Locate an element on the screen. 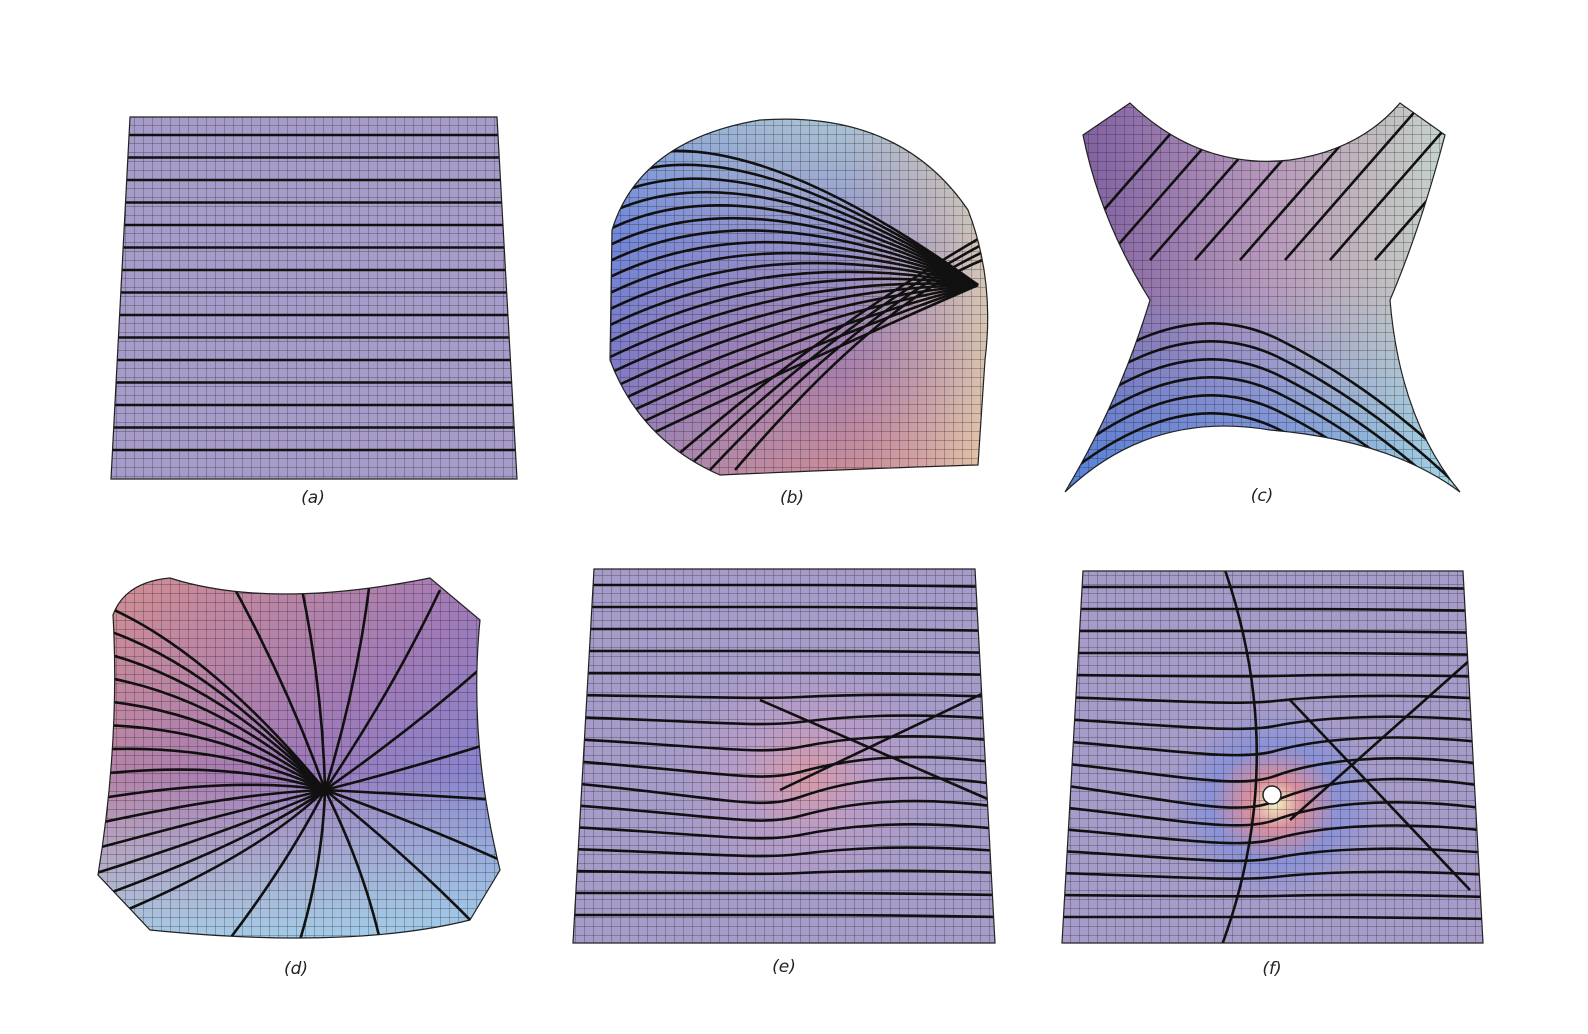  panel-b is located at coordinates (799, 297).